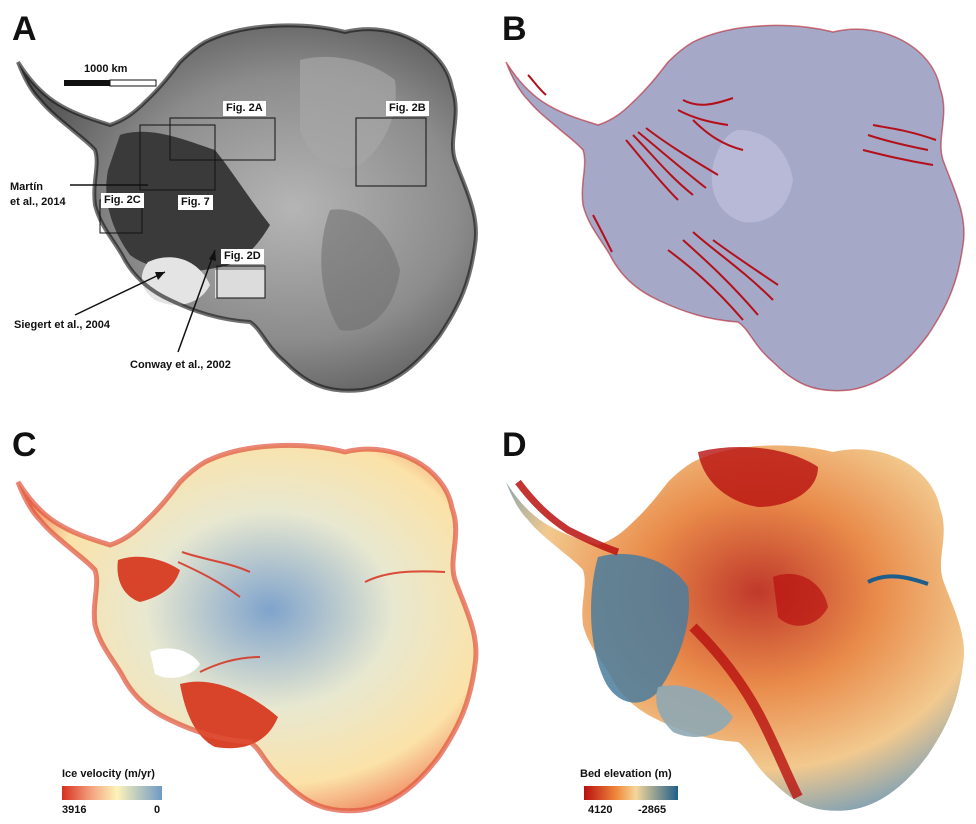  Describe the element at coordinates (514, 445) in the screenshot. I see `panel-letter-d: D` at that location.